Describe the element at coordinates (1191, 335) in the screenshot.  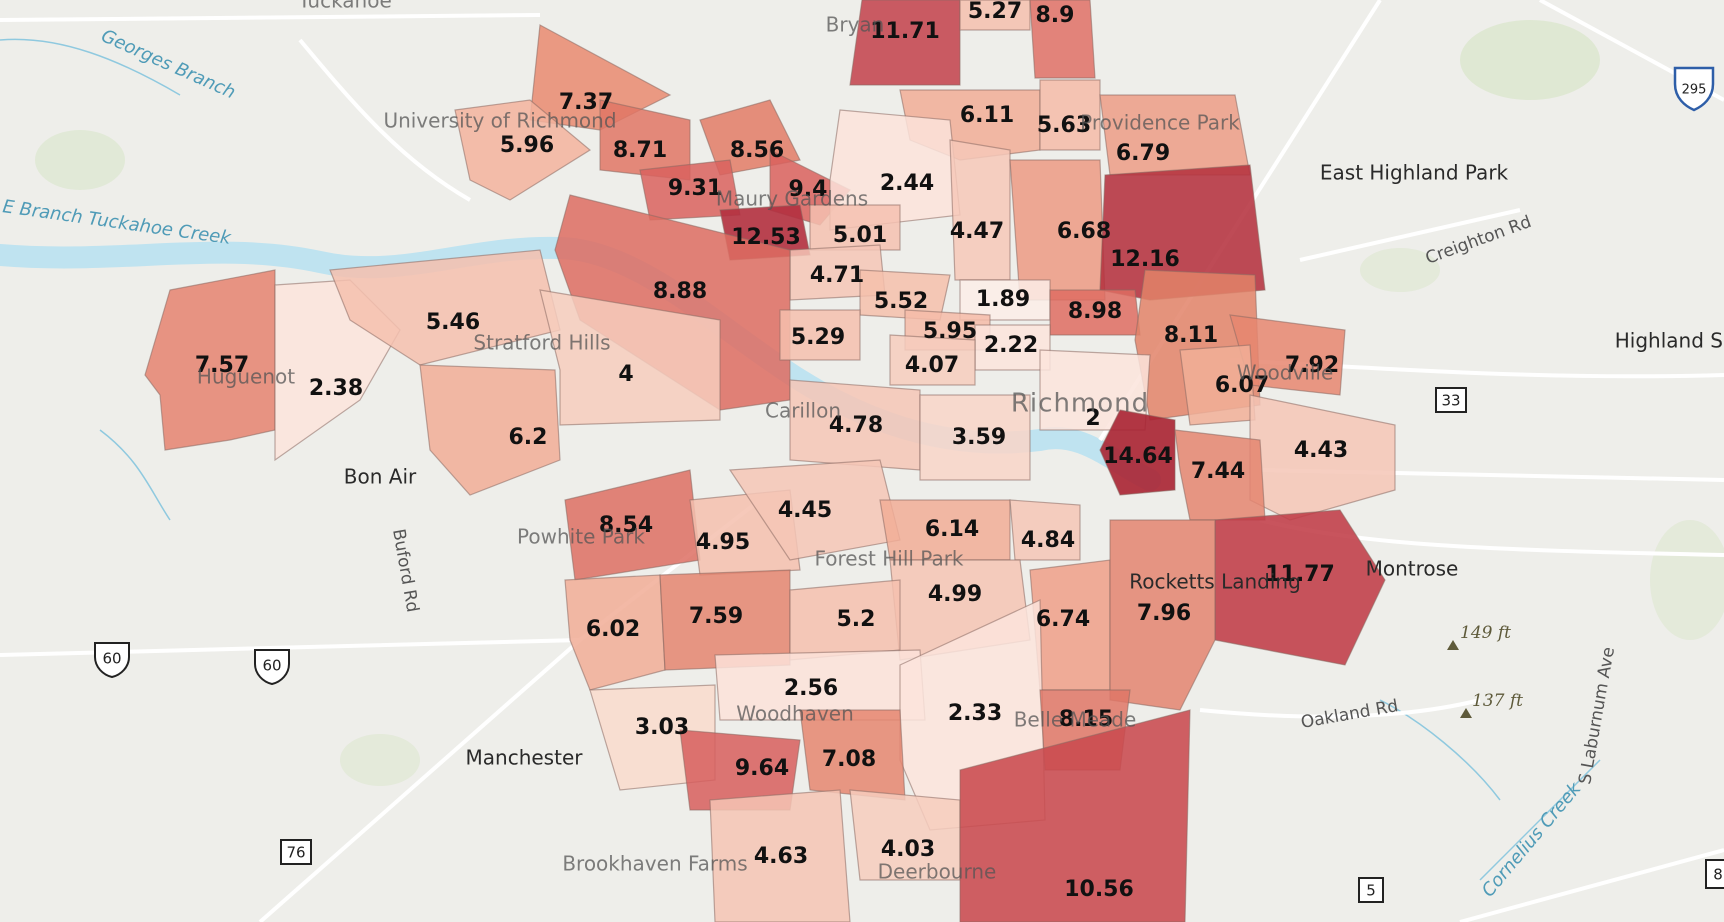
I see `tract-value-label: 8.11` at that location.